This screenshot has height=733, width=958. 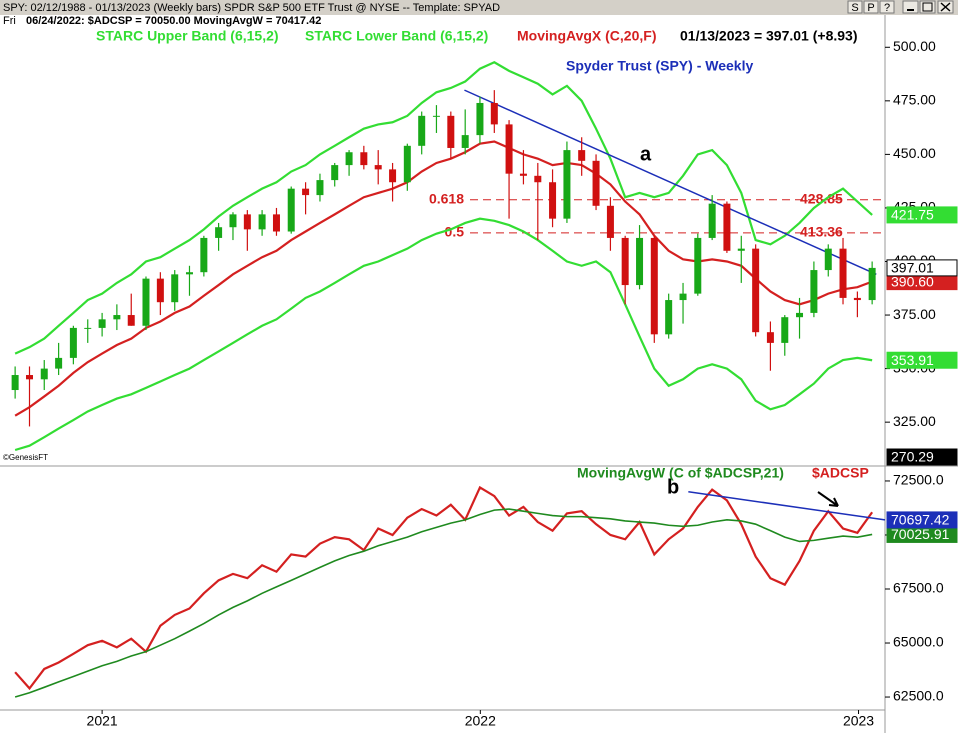 What do you see at coordinates (912, 457) in the screenshot?
I see `value-tag-label: 270.29` at bounding box center [912, 457].